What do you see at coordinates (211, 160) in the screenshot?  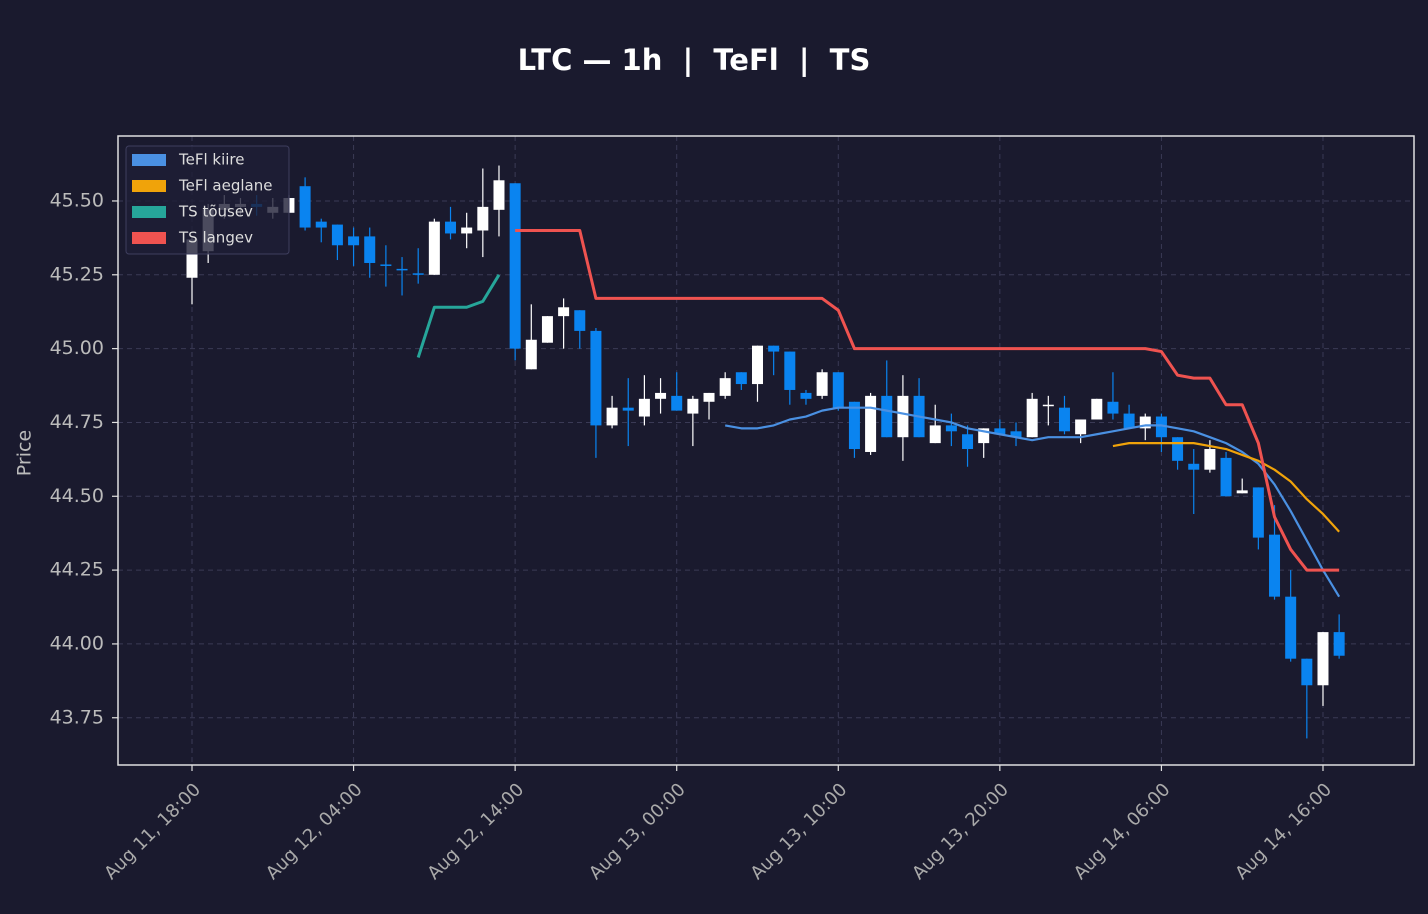 I see `legend-label: TeFl kiire` at bounding box center [211, 160].